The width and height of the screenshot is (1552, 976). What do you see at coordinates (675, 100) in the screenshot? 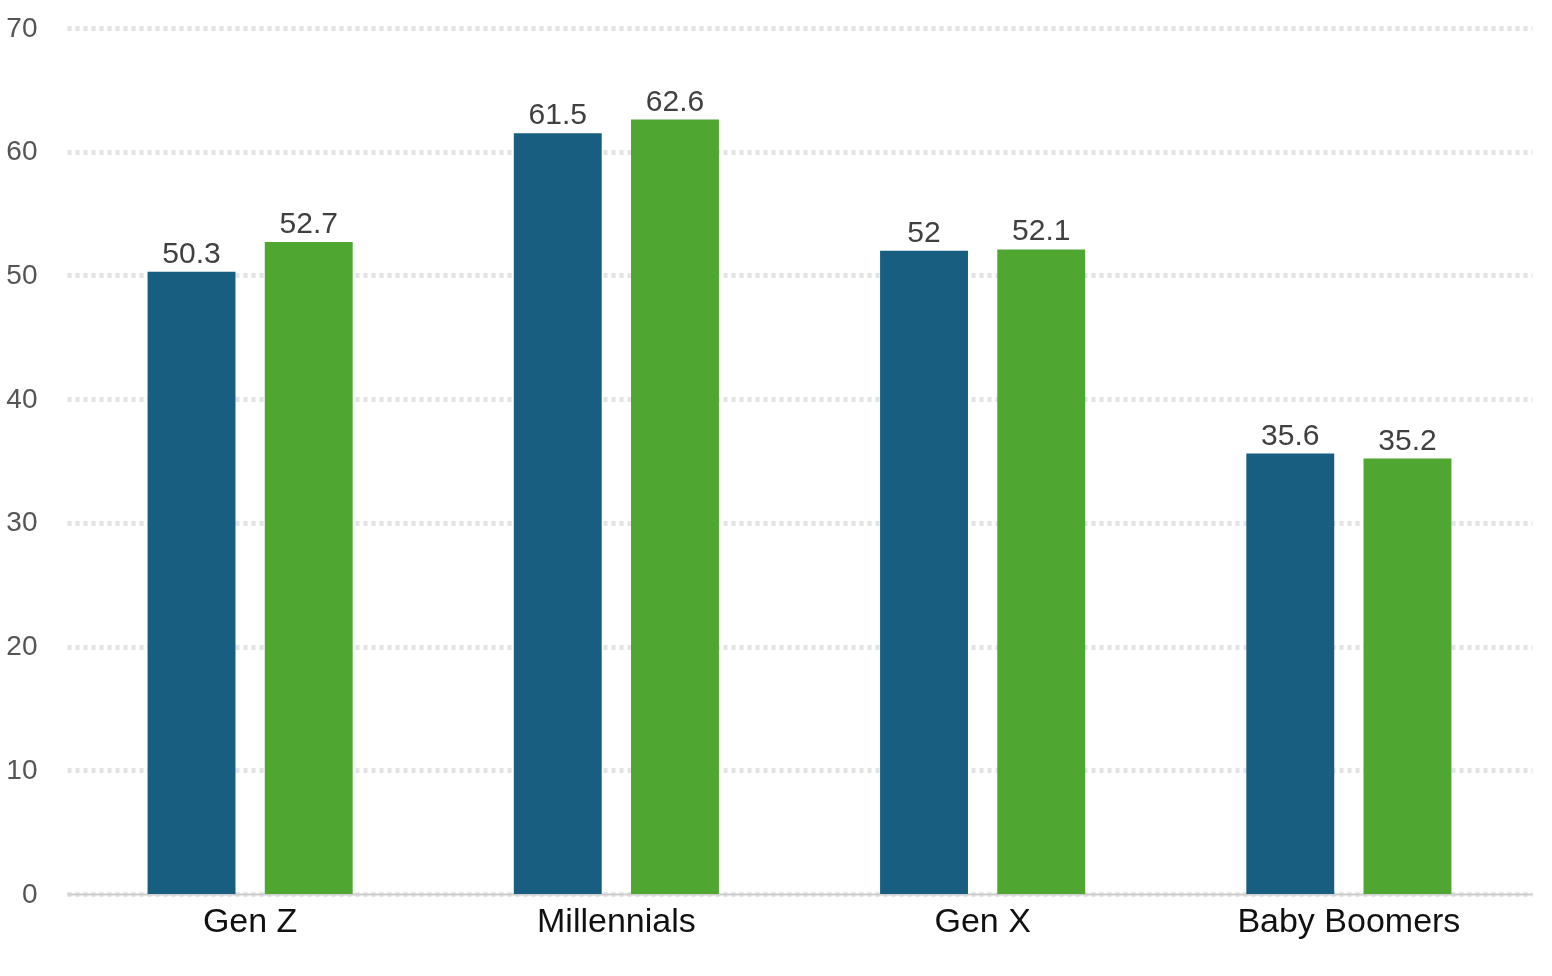
I see `data-label: 62.6` at bounding box center [675, 100].